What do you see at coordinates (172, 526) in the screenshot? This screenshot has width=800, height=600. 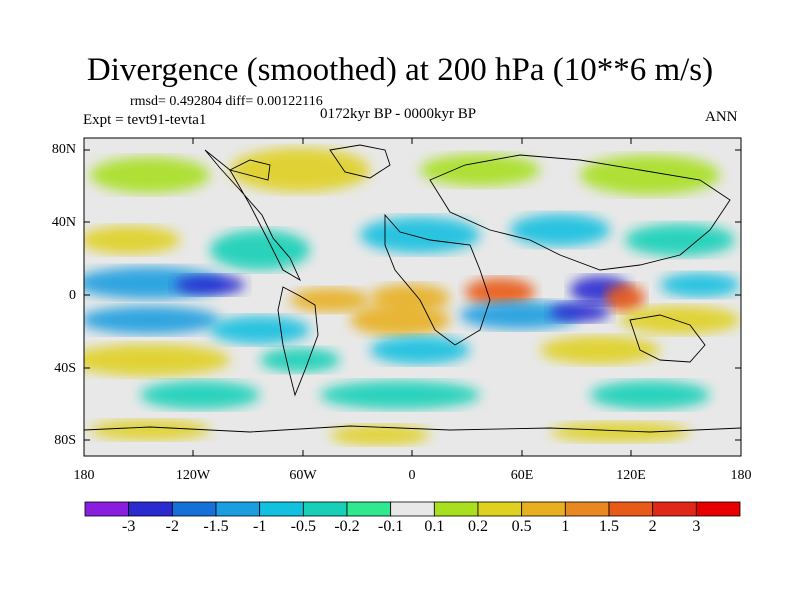 I see `colorbar-label: -2` at bounding box center [172, 526].